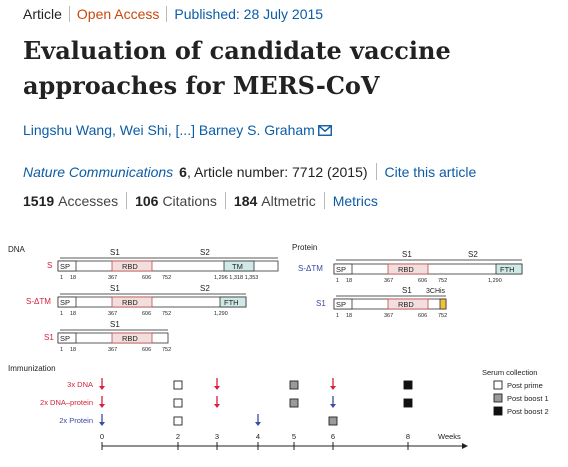  I want to click on timeline-tick-label: 5, so click(294, 436).